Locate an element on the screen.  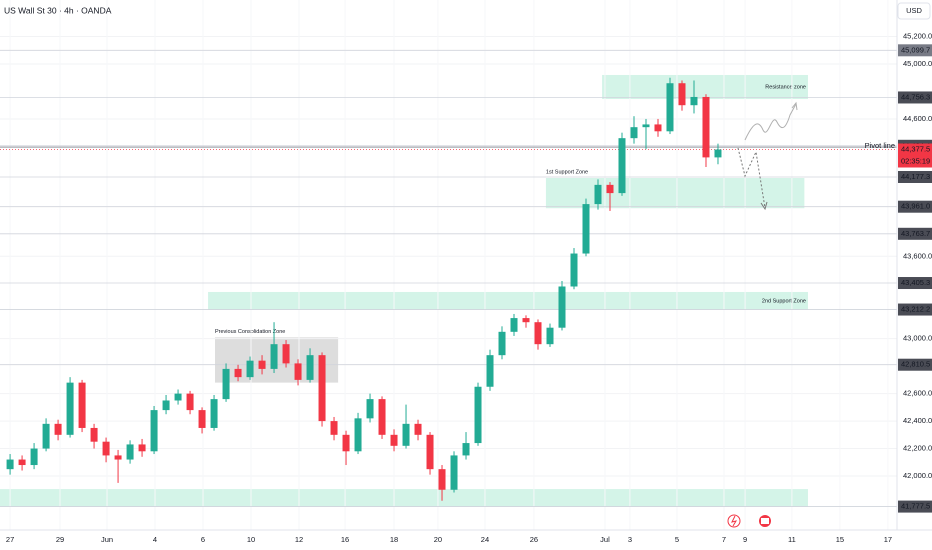
price-badge-label: 41,777.5 is located at coordinates (915, 506).